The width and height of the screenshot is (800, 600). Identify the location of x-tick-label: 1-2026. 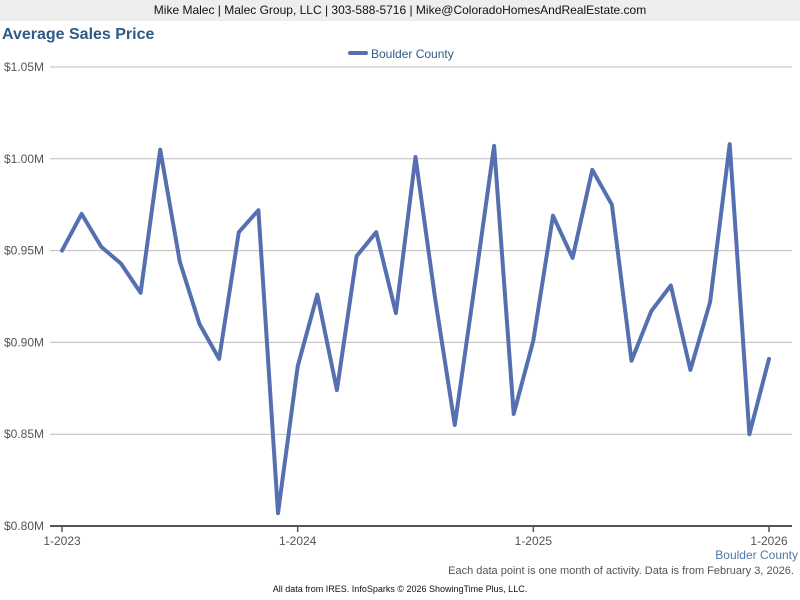
(769, 541).